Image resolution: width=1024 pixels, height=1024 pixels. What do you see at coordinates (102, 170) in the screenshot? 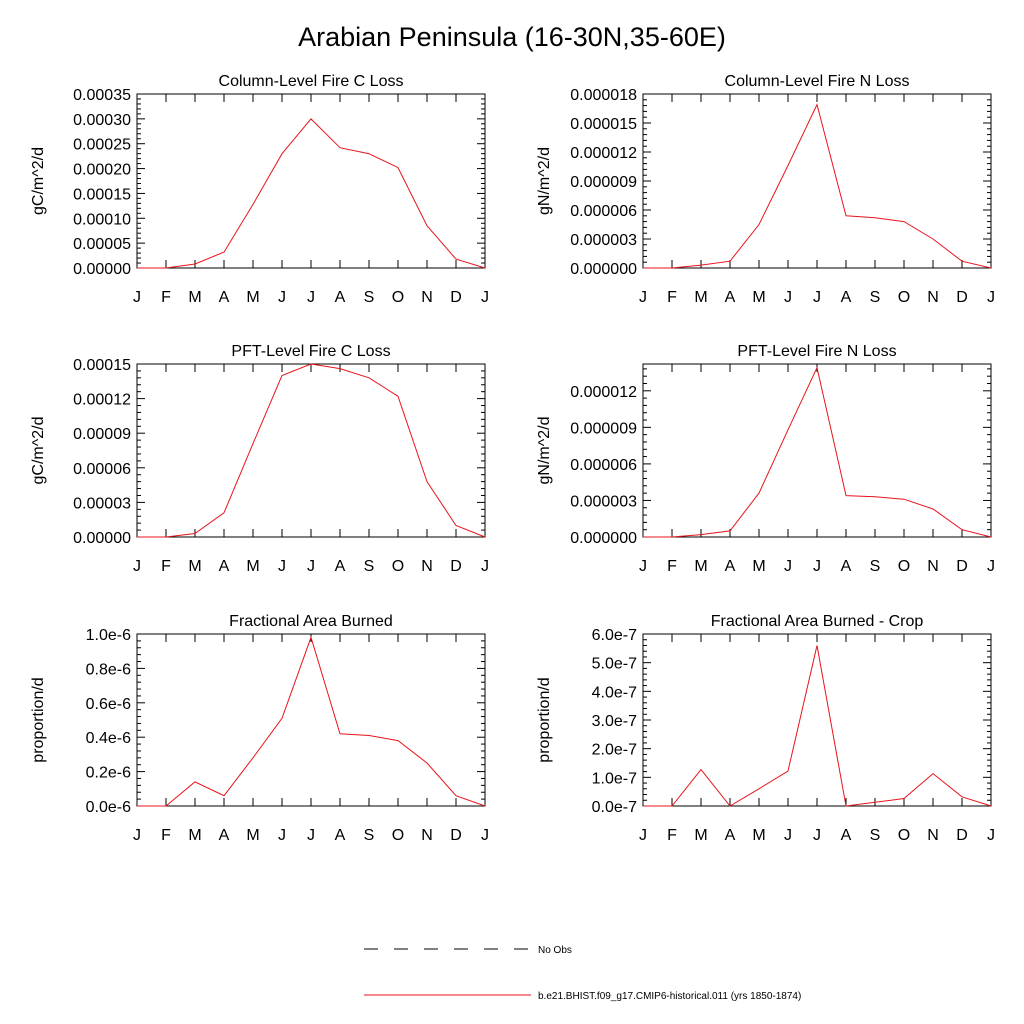
I see `y-tick-label: 0.00020` at bounding box center [102, 170].